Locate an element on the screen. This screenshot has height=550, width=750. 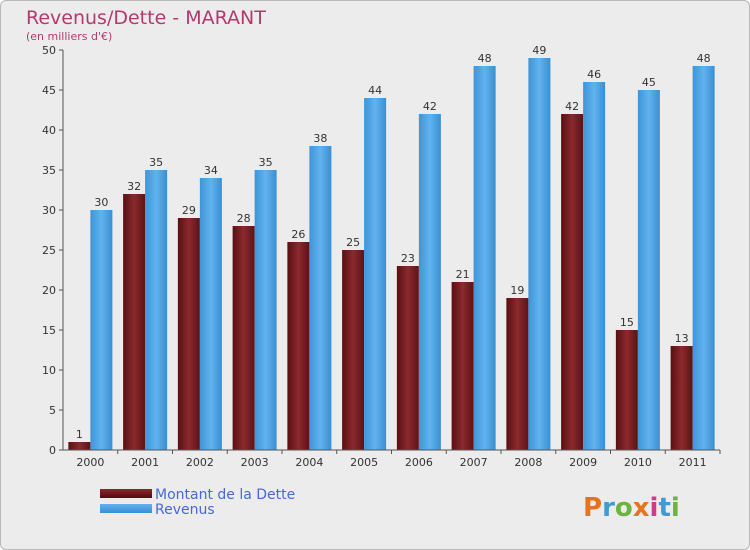
y-tick-label: 45 is located at coordinates (49, 90).